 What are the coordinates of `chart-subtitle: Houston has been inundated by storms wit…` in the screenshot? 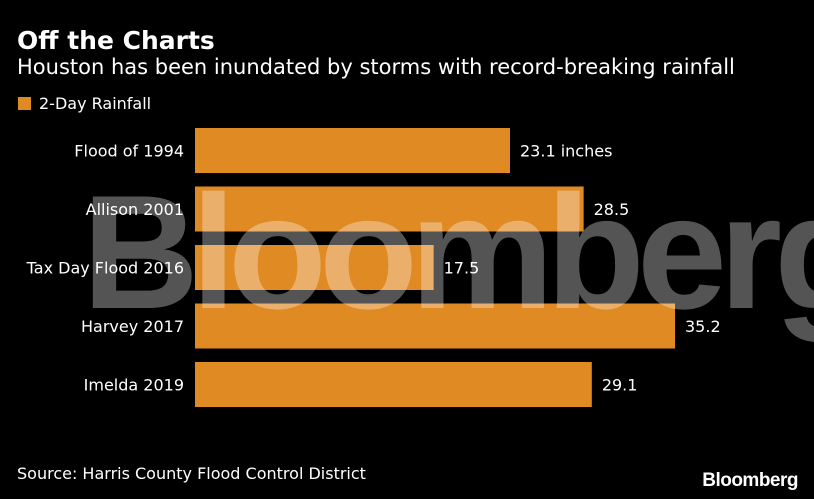 It's located at (376, 67).